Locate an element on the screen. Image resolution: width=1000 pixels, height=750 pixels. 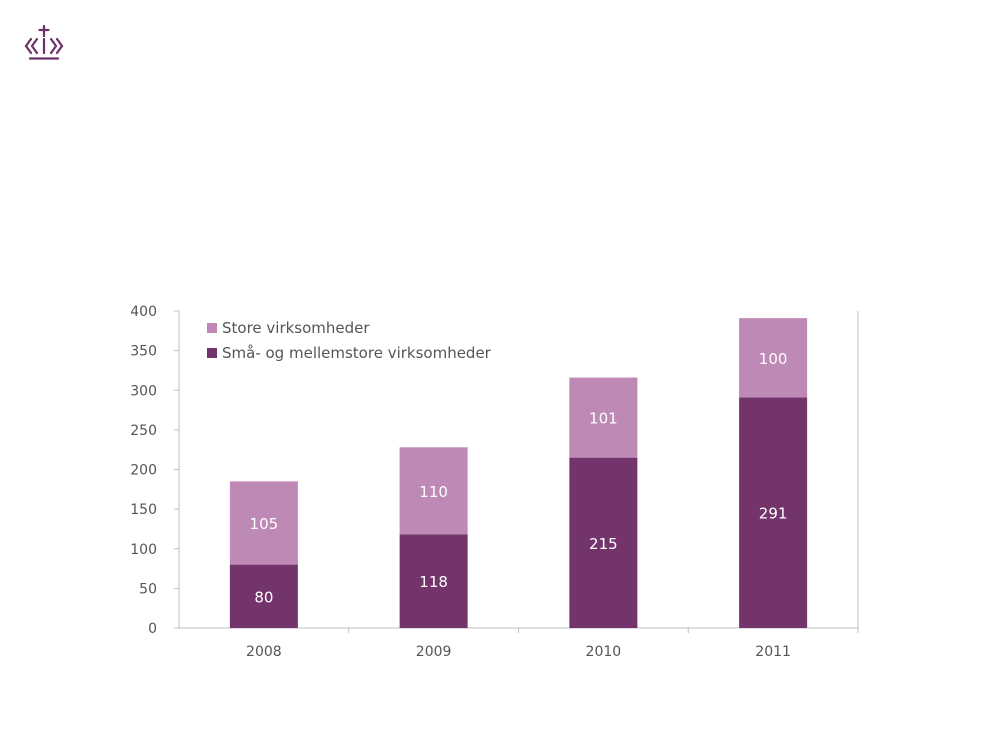
bar-data-label: 110 is located at coordinates (433, 492).